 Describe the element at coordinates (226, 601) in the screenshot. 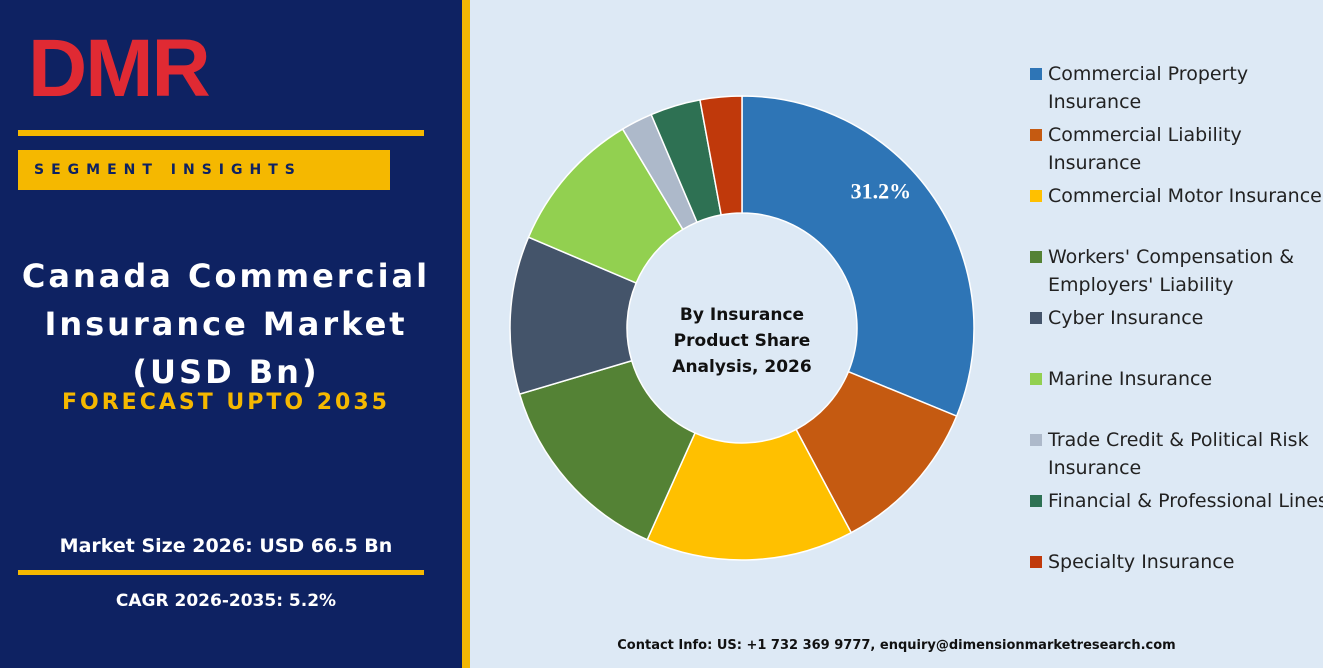

I see `cagr: CAGR 2026-2035: 5.2%` at that location.